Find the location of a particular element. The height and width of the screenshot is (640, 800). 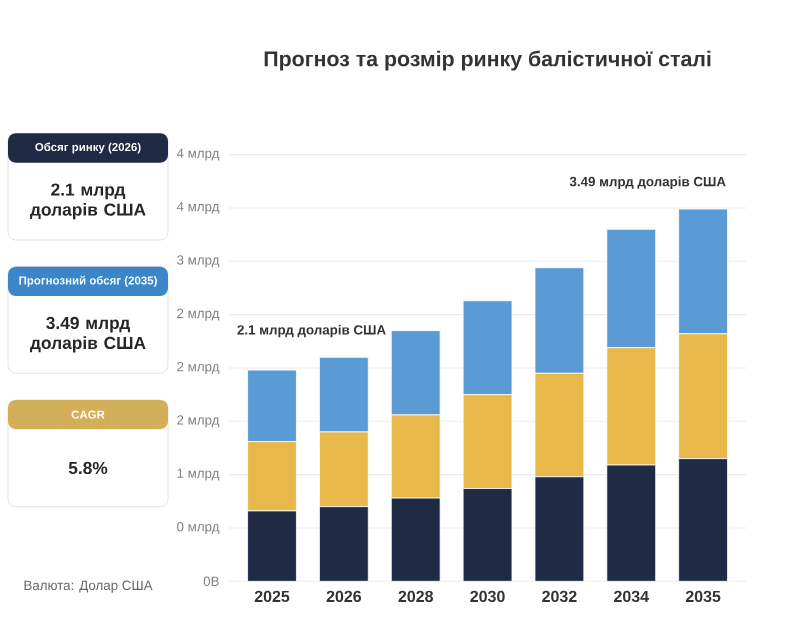

x-tick-label: 2028 is located at coordinates (415, 596).